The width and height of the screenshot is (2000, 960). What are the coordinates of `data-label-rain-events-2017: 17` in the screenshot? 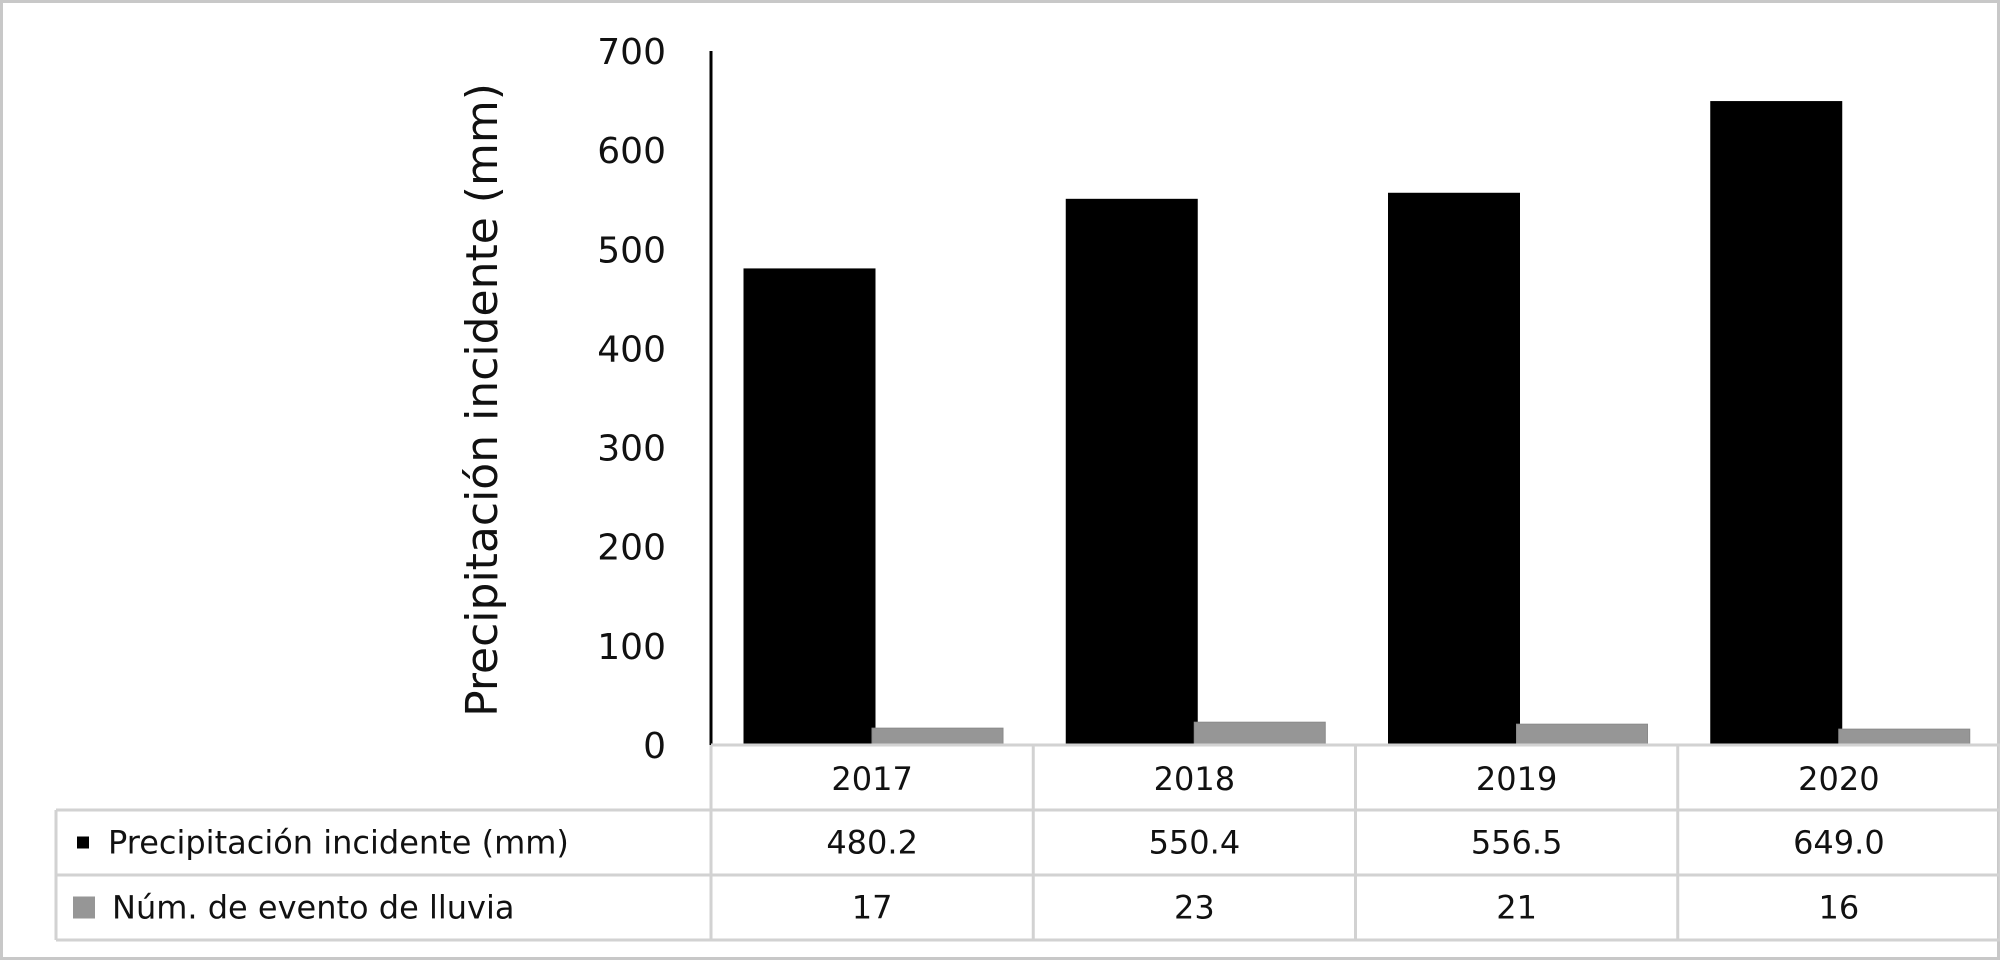 It's located at (872, 908).